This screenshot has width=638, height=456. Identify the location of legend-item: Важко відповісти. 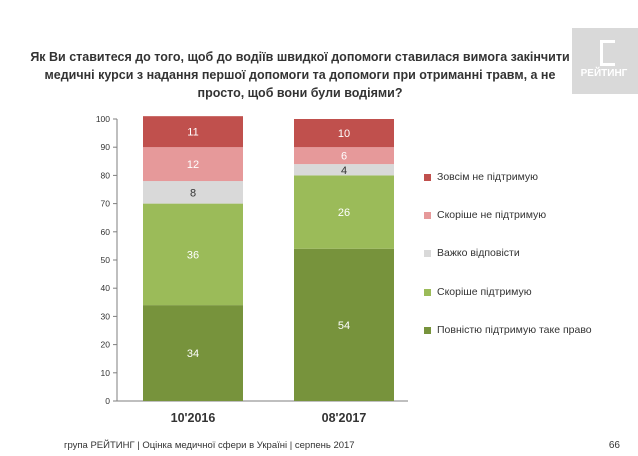
(472, 253).